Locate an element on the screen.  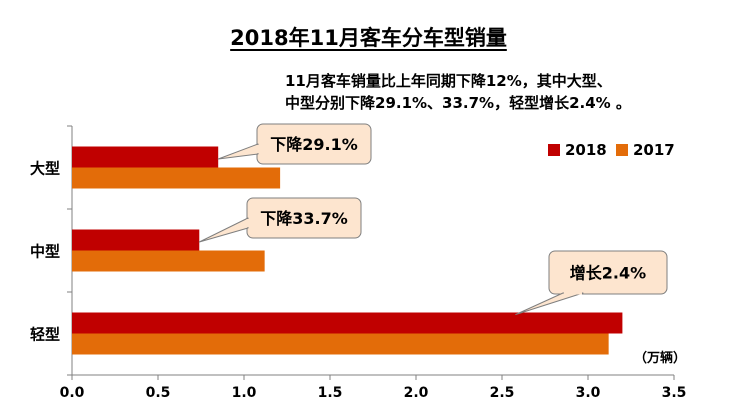
x-tick-label: 1.5 is located at coordinates (330, 393).